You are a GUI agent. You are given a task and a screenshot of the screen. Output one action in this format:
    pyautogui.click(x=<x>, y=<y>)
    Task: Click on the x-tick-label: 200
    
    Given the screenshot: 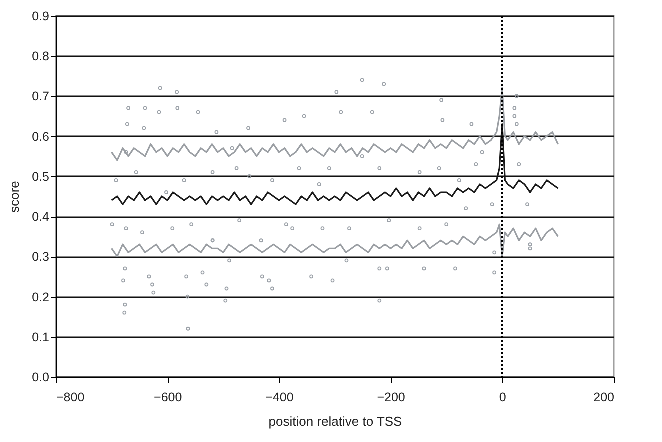 What is the action you would take?
    pyautogui.click(x=604, y=397)
    